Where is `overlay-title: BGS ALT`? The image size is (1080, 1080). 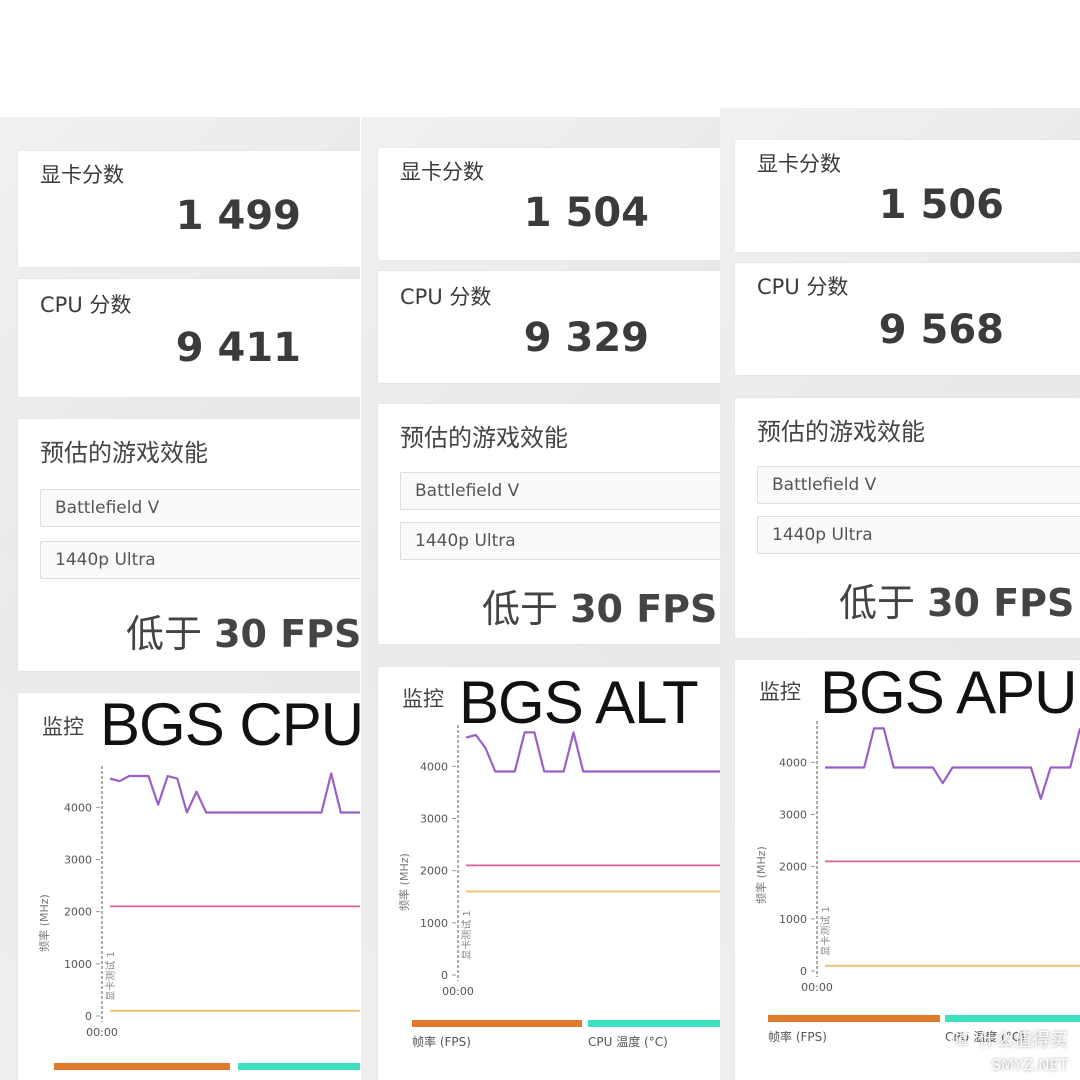
overlay-title: BGS ALT is located at coordinates (579, 702).